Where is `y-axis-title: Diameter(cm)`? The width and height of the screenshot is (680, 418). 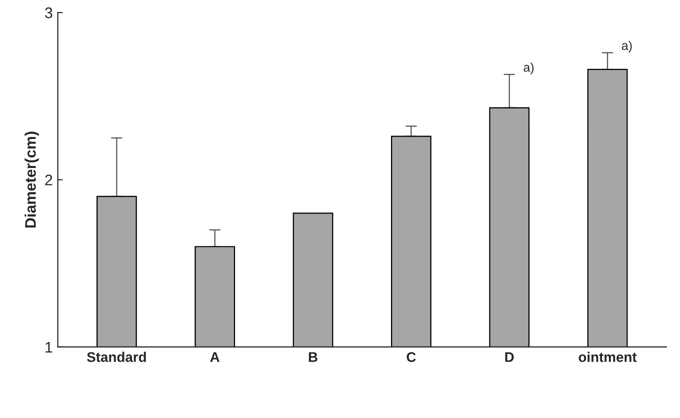 y-axis-title: Diameter(cm) is located at coordinates (31, 180).